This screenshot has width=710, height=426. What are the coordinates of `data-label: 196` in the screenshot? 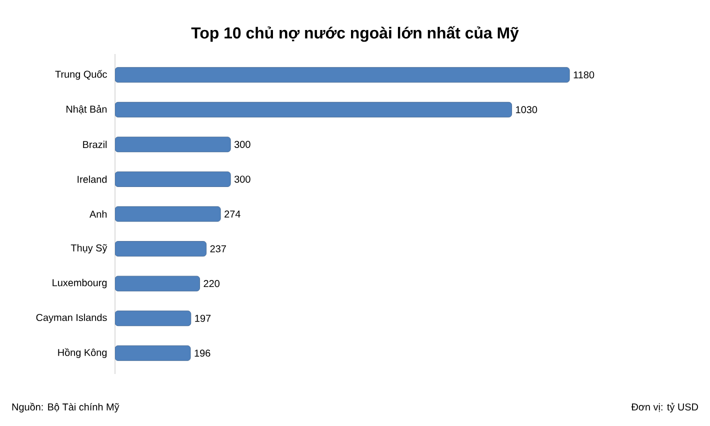 It's located at (202, 353).